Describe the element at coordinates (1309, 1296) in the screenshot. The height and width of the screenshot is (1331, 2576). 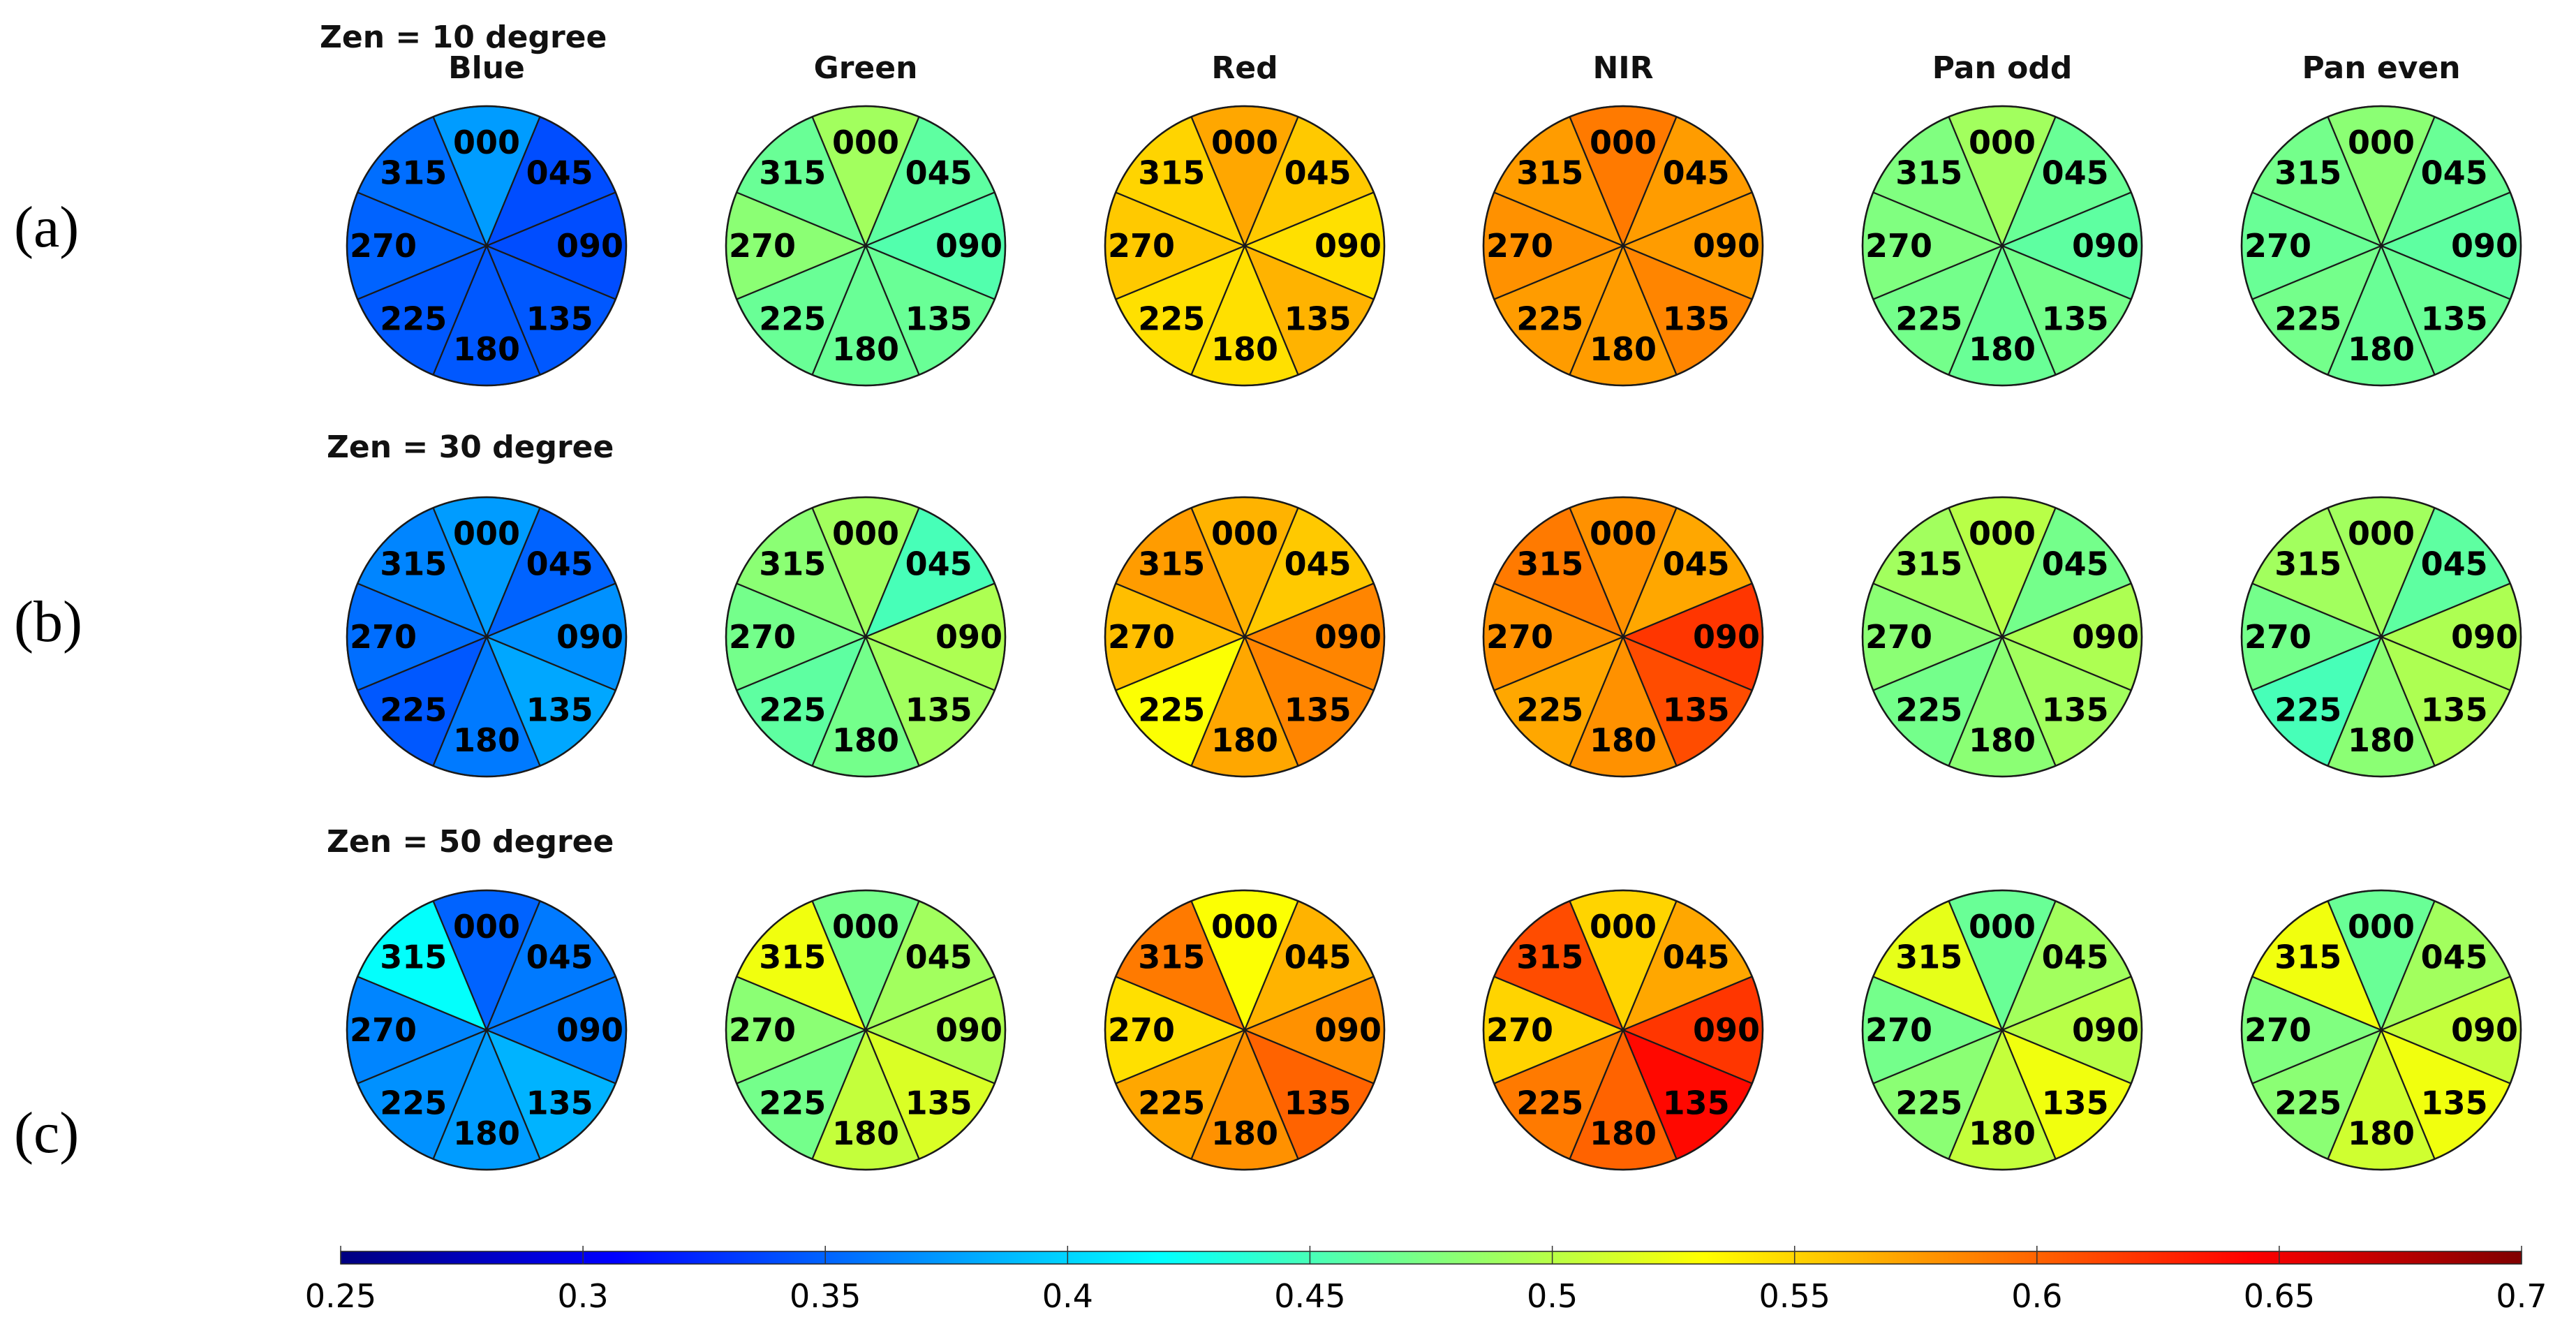
I see `colorbar-tick-label: 0.45` at that location.